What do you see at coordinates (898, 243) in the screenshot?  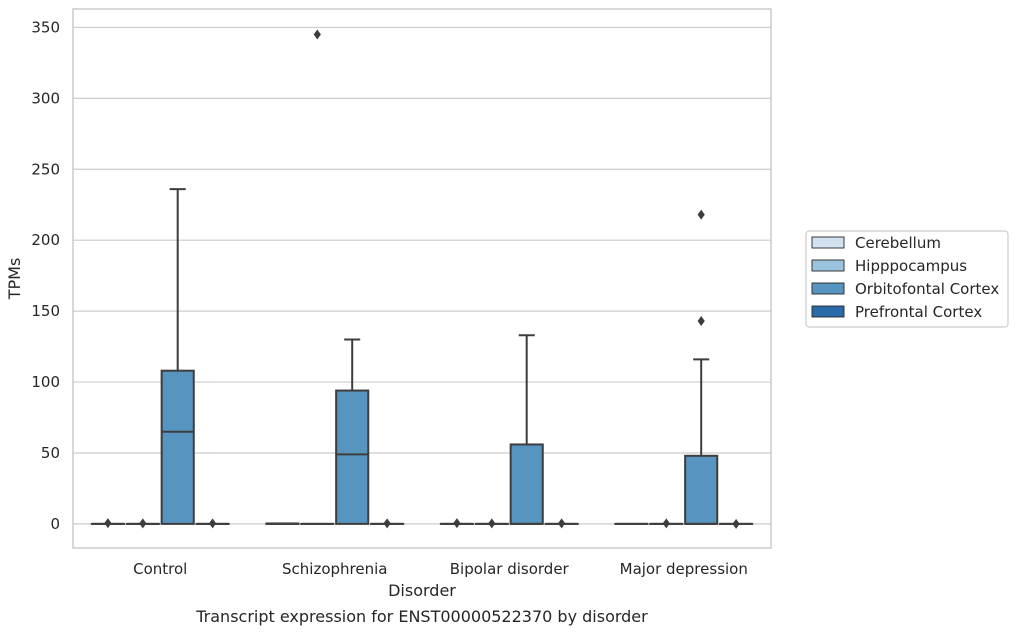 I see `legend-label: Cerebellum` at bounding box center [898, 243].